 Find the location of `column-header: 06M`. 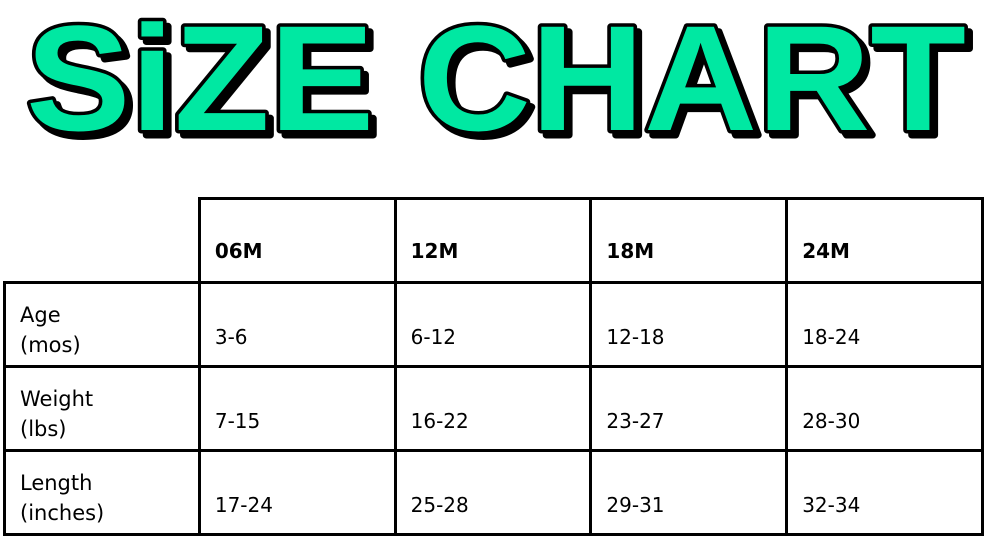

column-header: 06M is located at coordinates (297, 240).